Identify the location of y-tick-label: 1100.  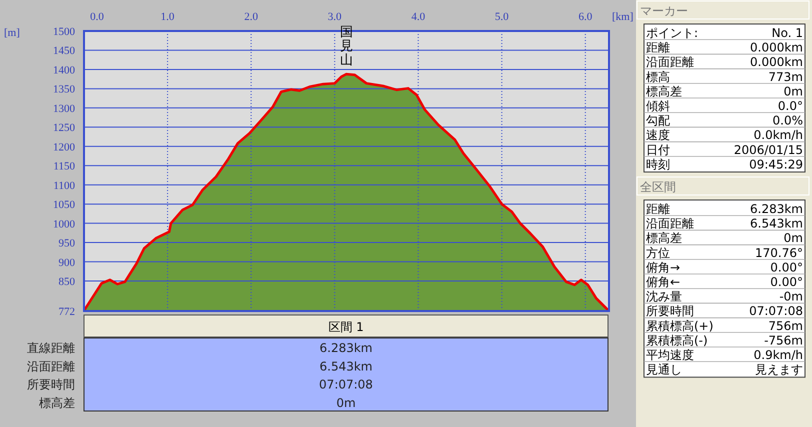
(64, 186).